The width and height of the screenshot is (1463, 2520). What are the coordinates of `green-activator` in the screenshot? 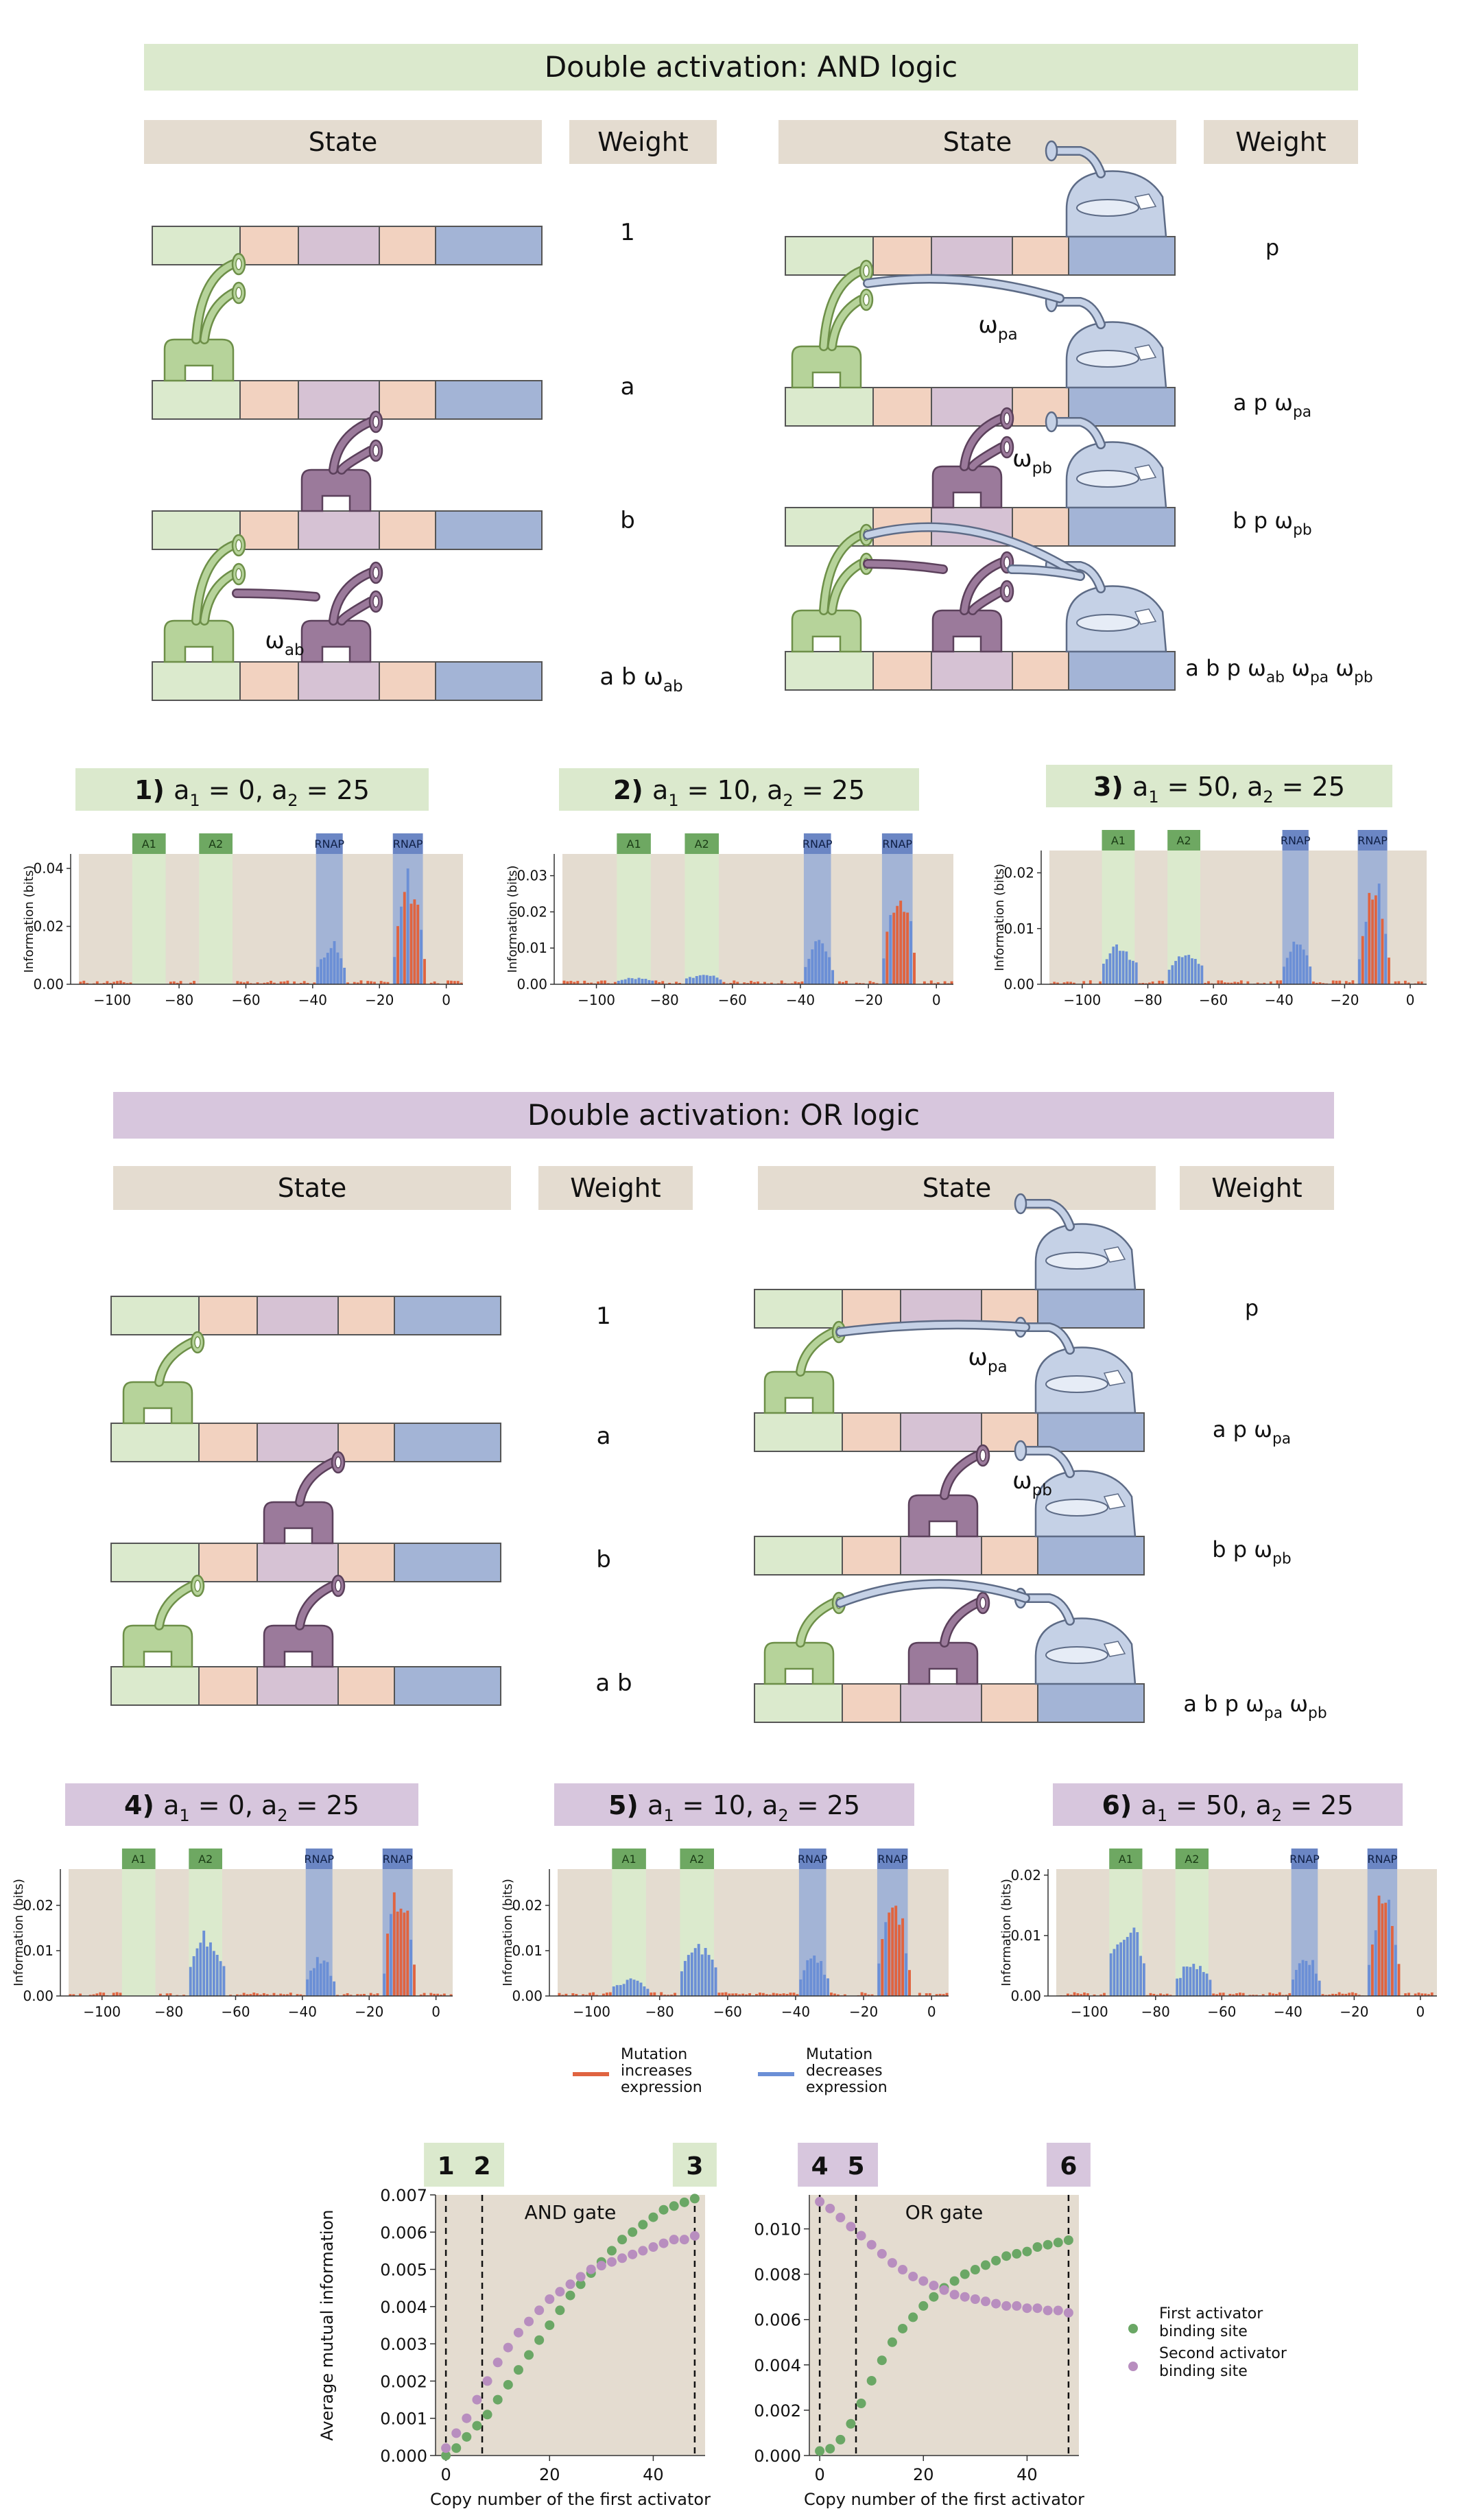 It's located at (804, 1367).